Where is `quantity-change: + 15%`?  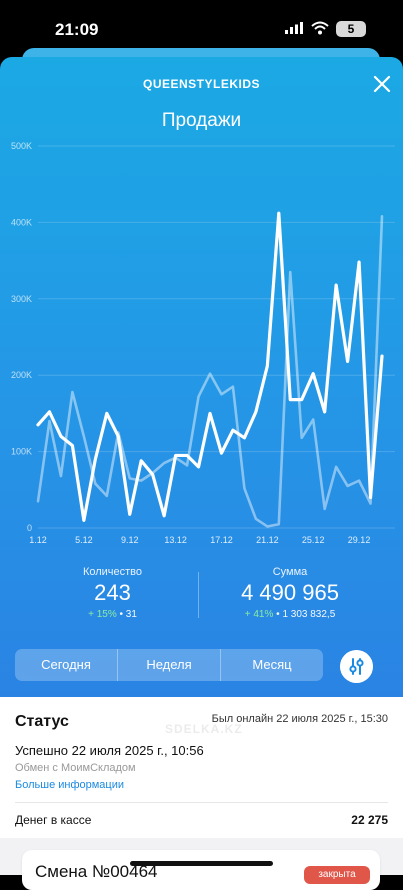 quantity-change: + 15% is located at coordinates (102, 614).